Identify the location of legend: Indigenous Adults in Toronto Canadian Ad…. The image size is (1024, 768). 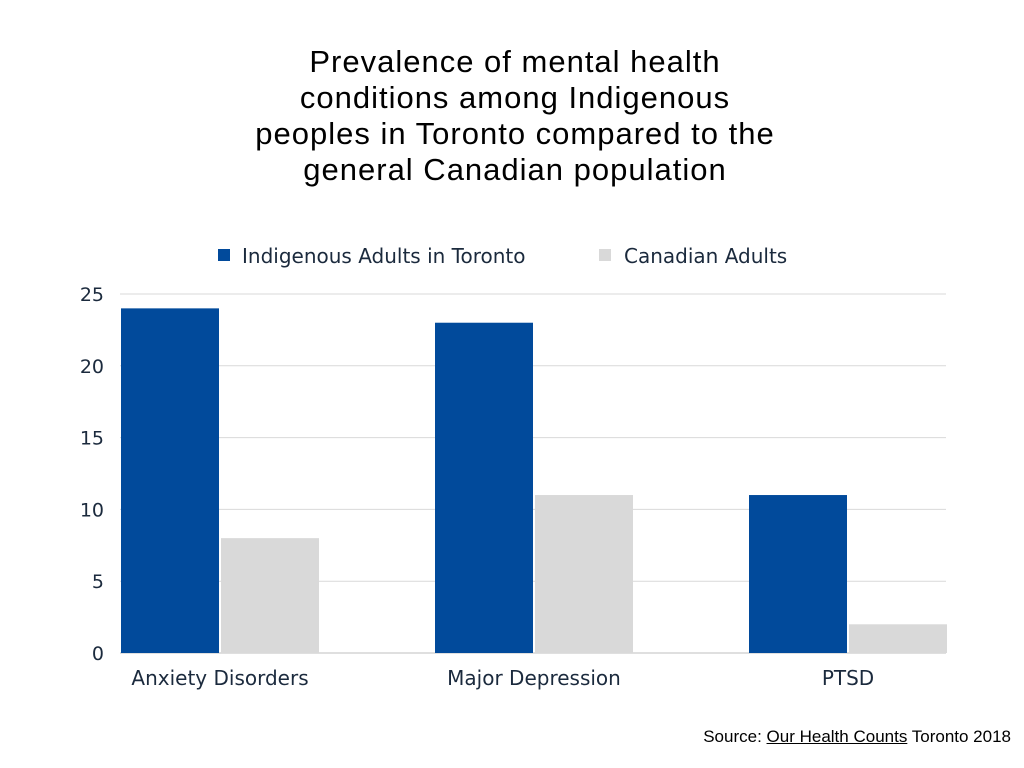
(502, 256).